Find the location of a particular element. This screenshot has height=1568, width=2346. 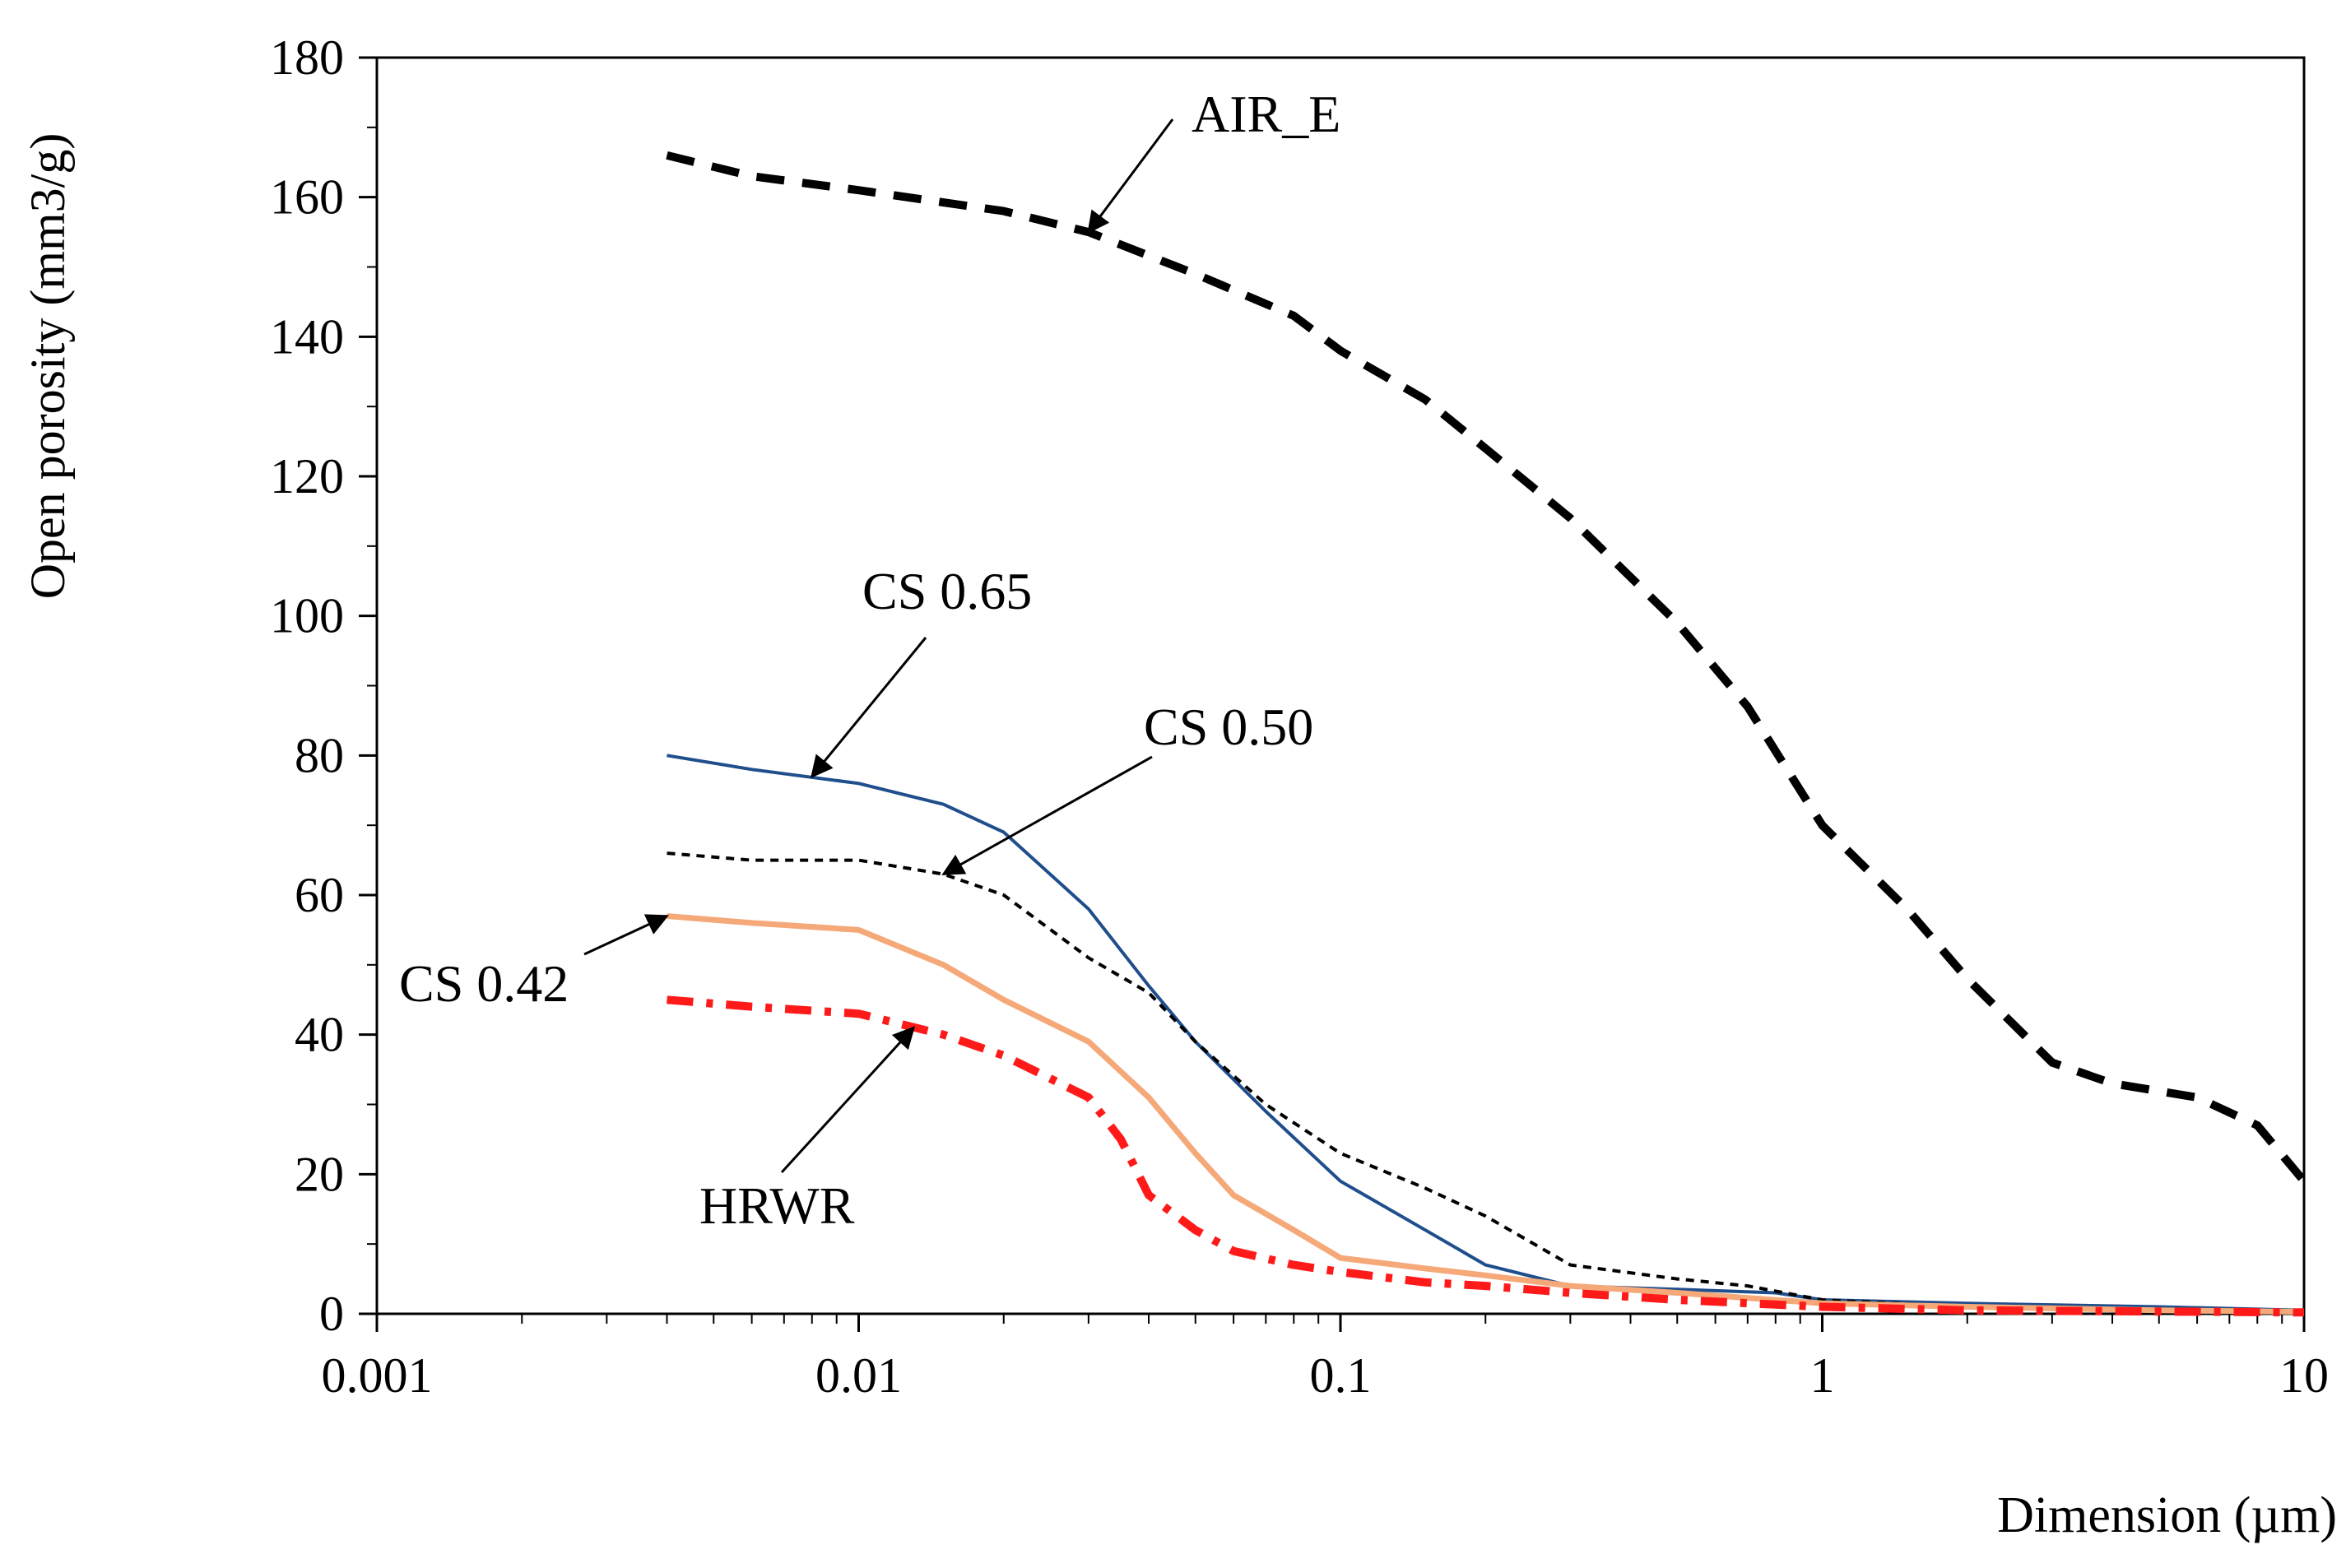

x-tick-label: 1 is located at coordinates (1822, 1375).